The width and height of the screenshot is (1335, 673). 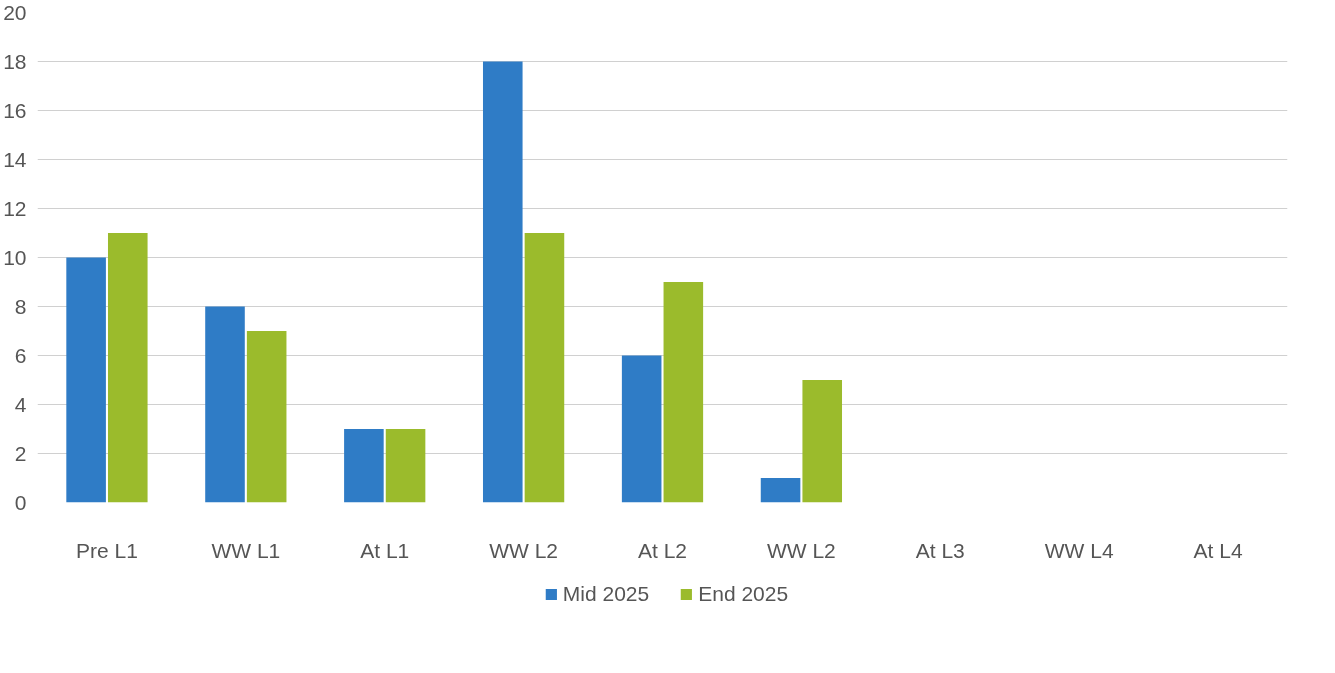 What do you see at coordinates (107, 550) in the screenshot?
I see `x-tick-label: Pre L1` at bounding box center [107, 550].